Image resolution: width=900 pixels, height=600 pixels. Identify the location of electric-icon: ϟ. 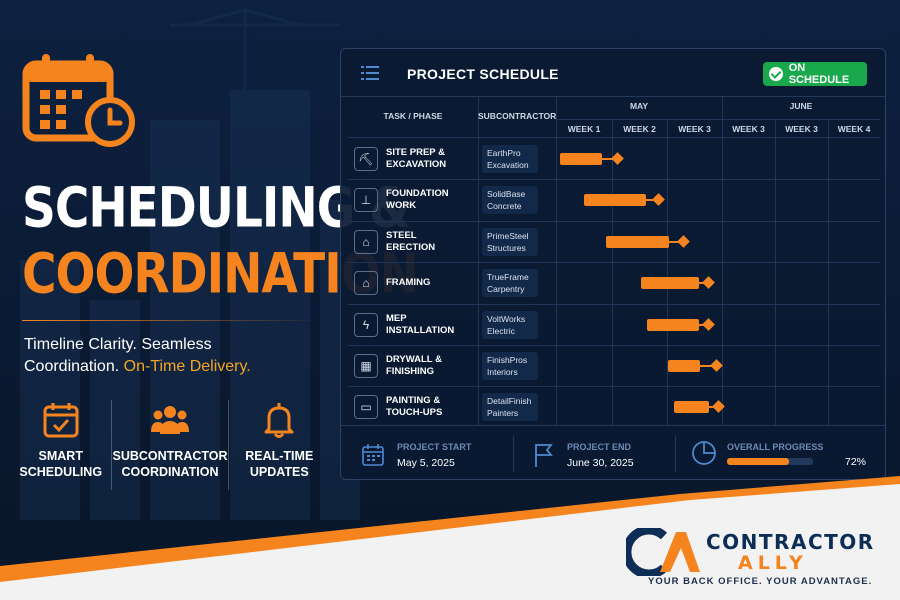
(366, 324).